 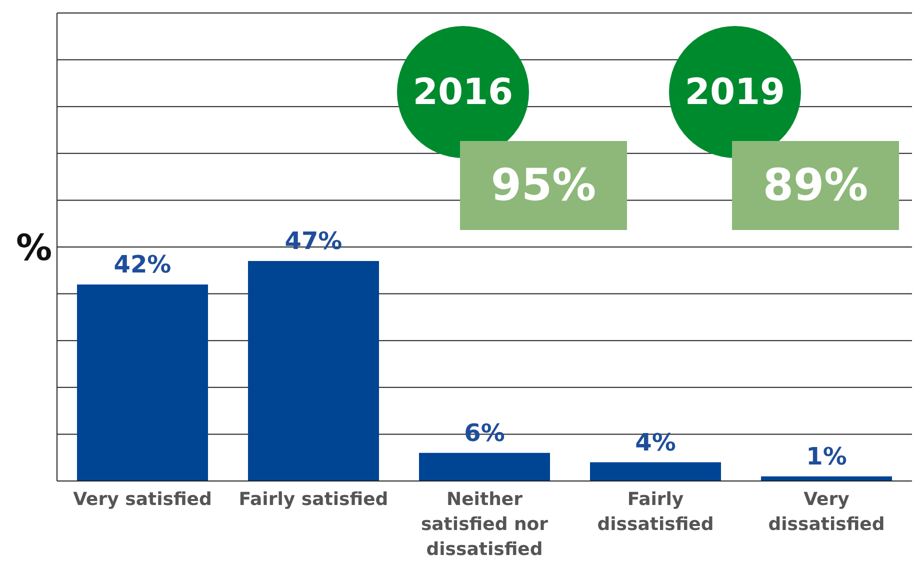 I want to click on x-tick-label: Very satisfied, so click(x=142, y=499).